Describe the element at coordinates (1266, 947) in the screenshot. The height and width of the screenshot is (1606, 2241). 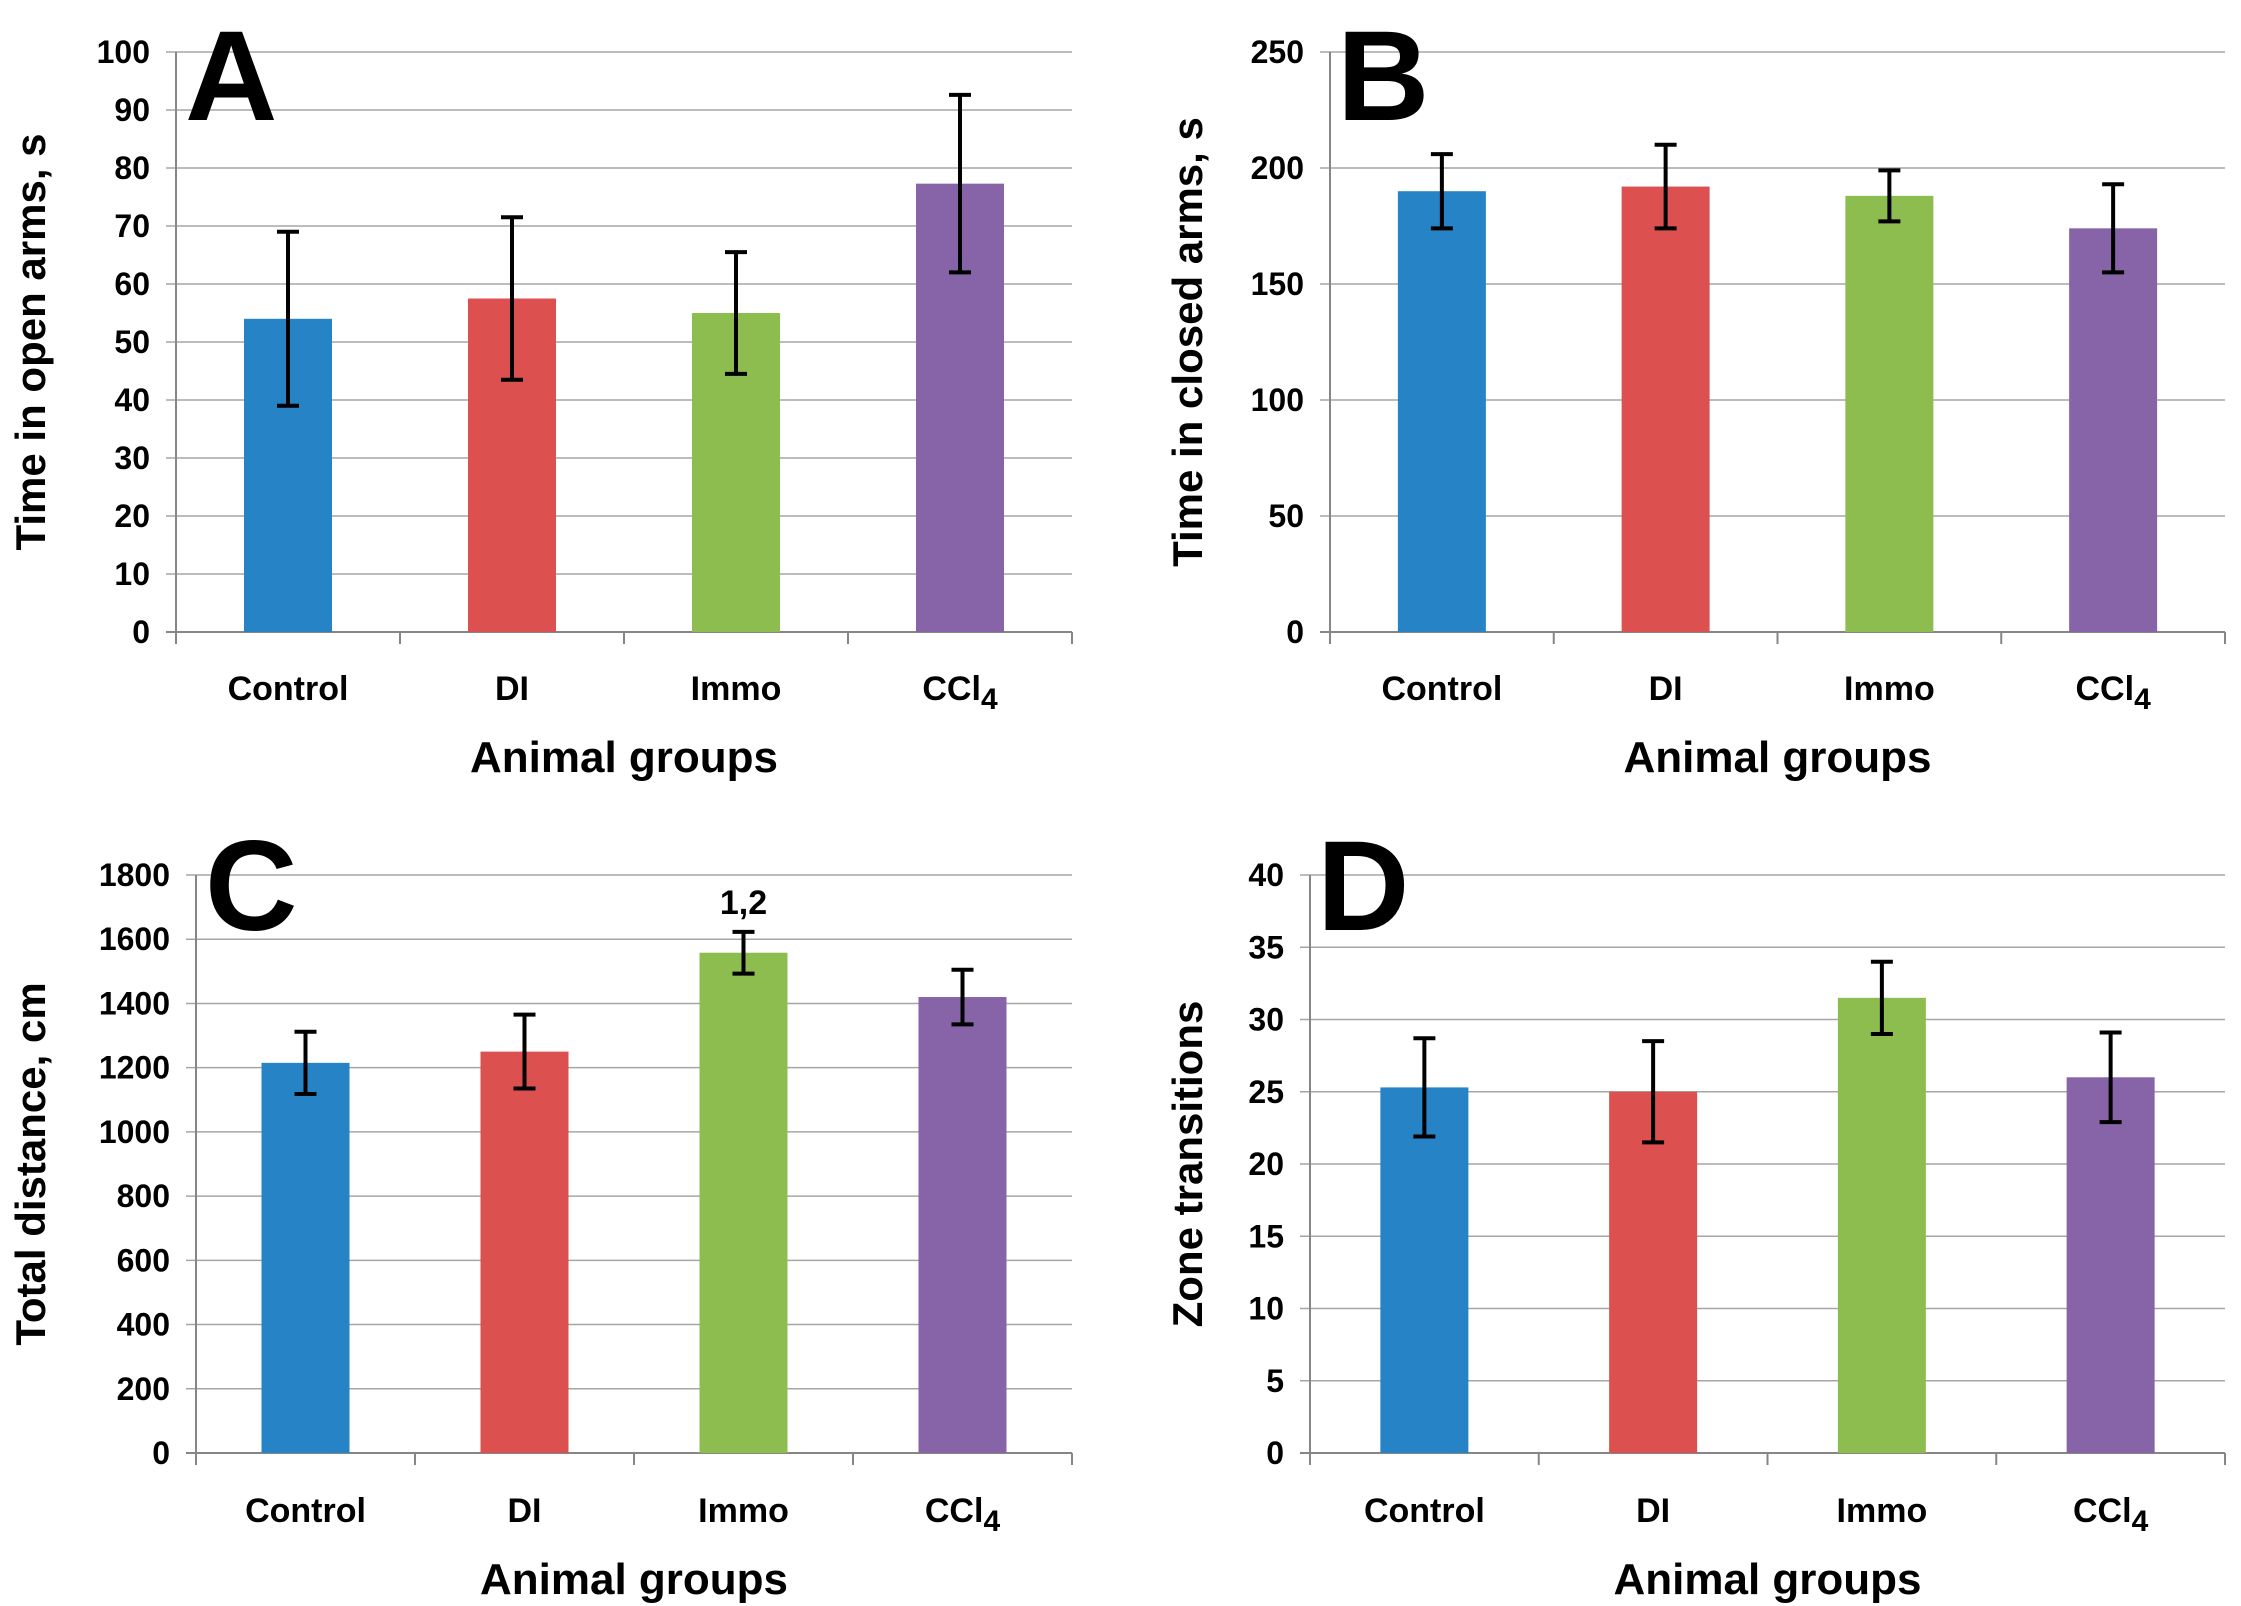
I see `y-tick-label: 35` at that location.